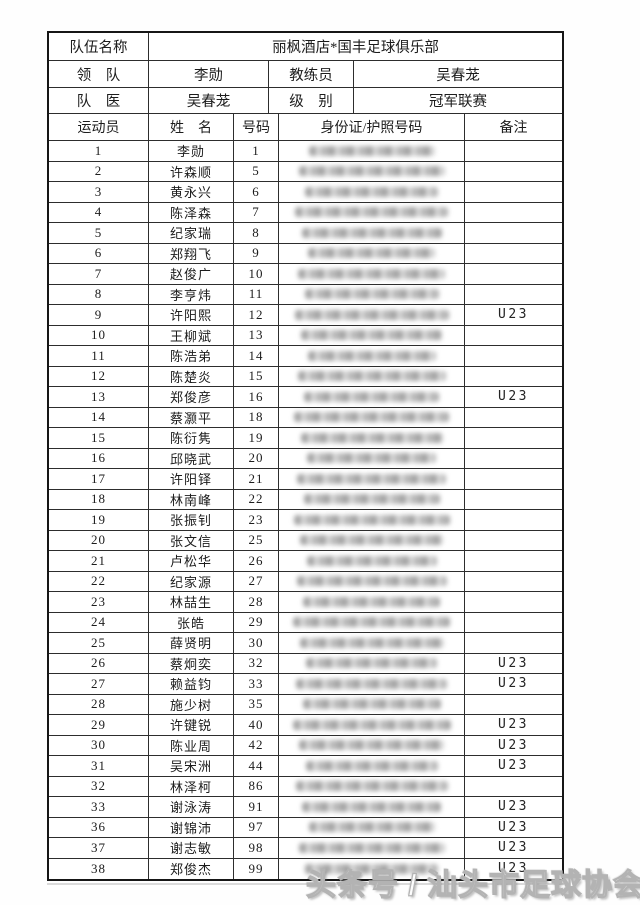 Image resolution: width=640 pixels, height=905 pixels. What do you see at coordinates (99, 233) in the screenshot?
I see `player-seq-cell: 5` at bounding box center [99, 233].